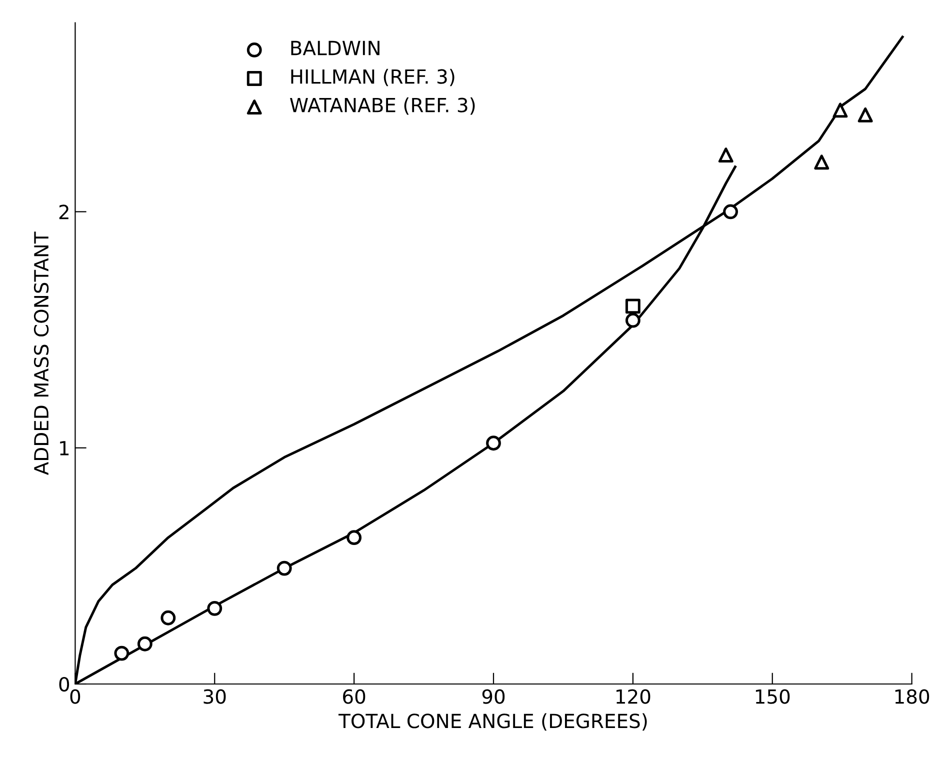  What do you see at coordinates (492, 722) in the screenshot?
I see `x-axis-title: TOTAL CONE ANGLE (DEGREES)` at bounding box center [492, 722].